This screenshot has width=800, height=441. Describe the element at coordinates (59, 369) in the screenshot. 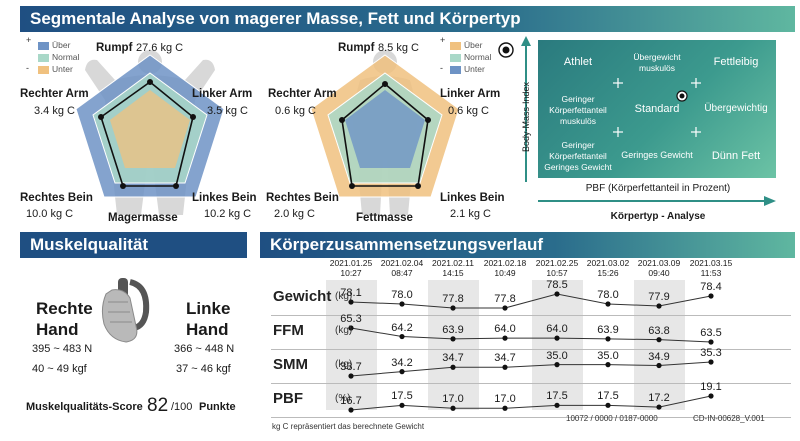

I see `right-hand-kgf: 40 ~ 49 kgf` at that location.